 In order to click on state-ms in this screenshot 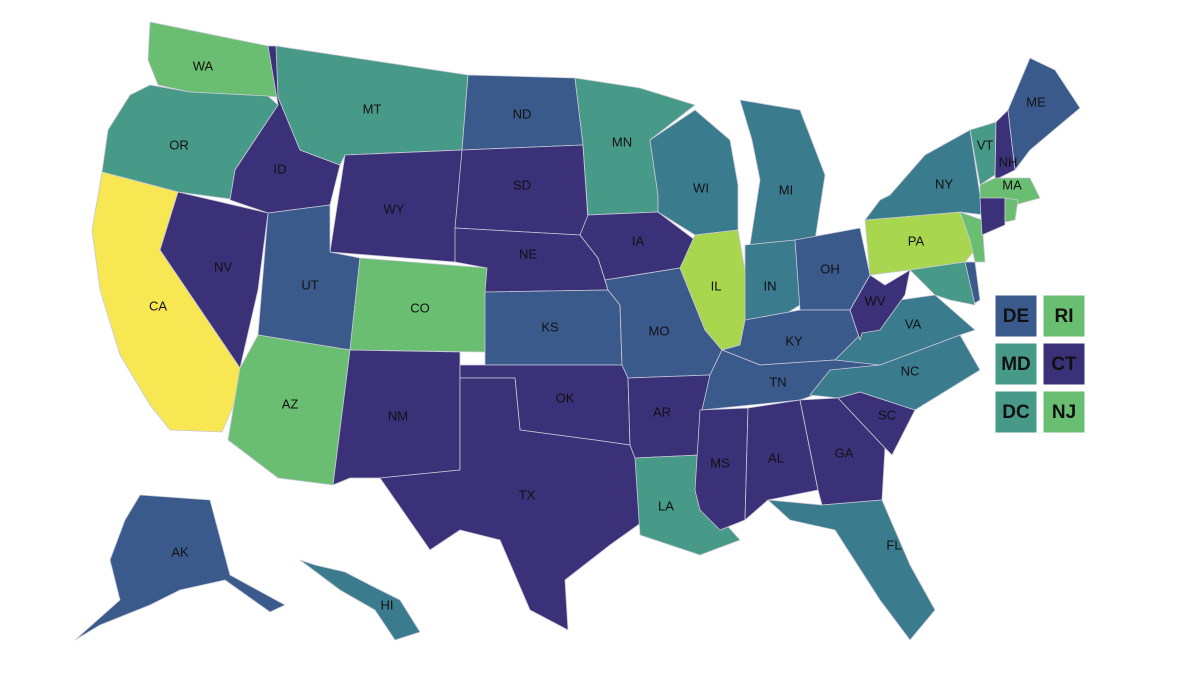, I will do `click(721, 469)`.